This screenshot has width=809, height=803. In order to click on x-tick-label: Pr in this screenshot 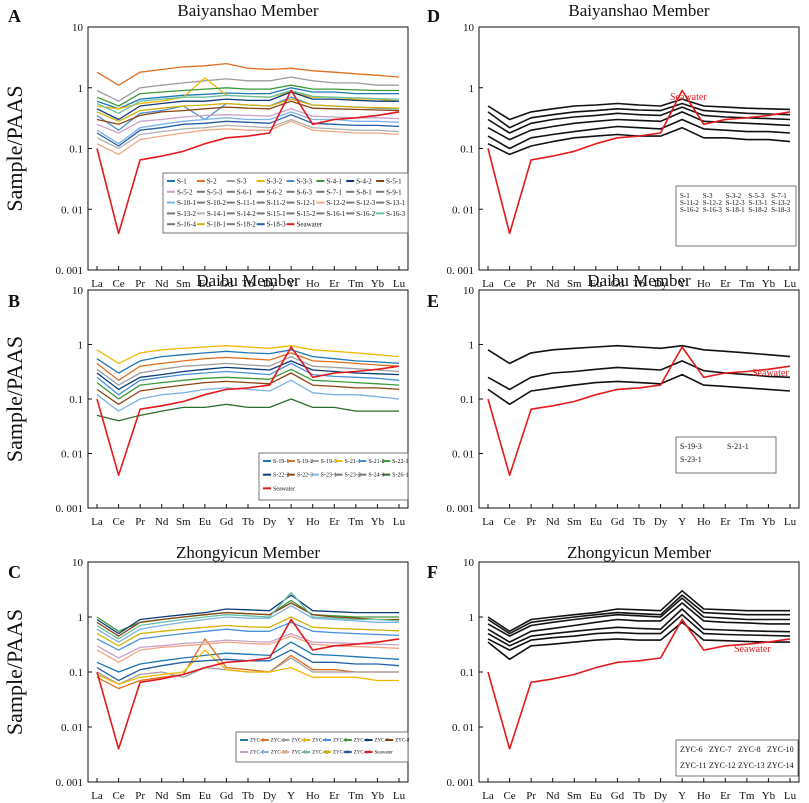, I will do `click(531, 284)`.